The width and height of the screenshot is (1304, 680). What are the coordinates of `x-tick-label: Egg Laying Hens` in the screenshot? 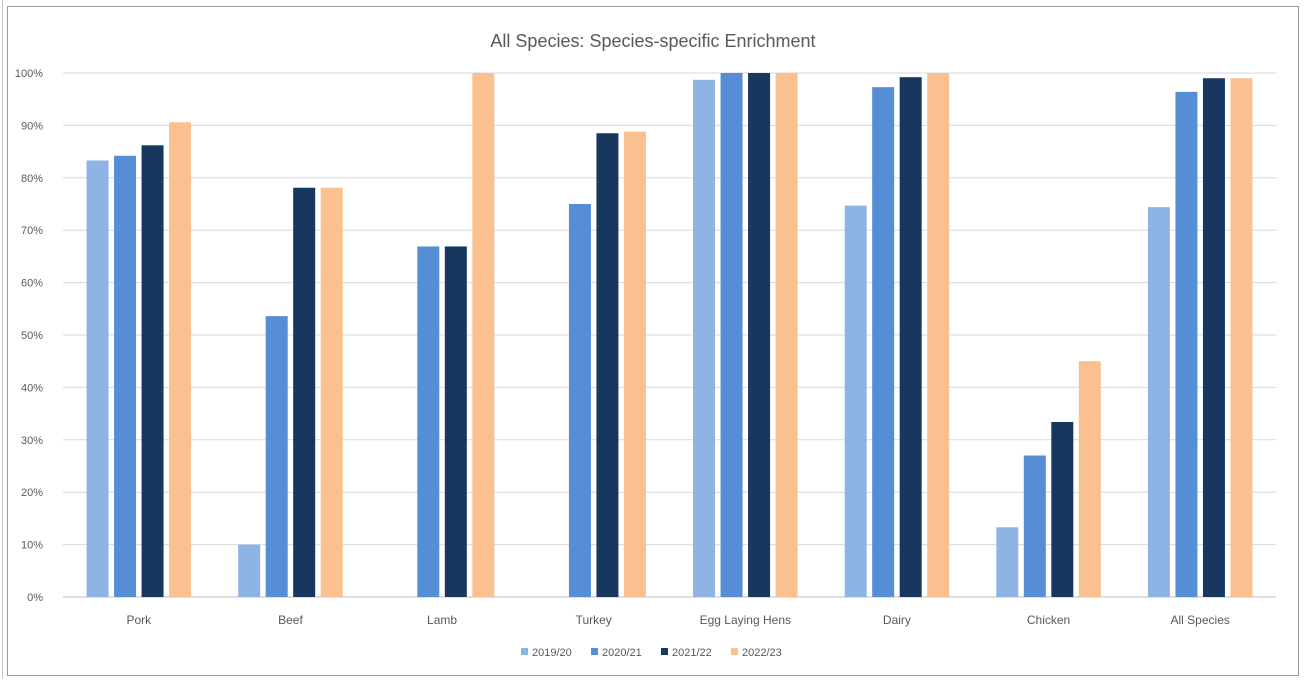 It's located at (745, 620).